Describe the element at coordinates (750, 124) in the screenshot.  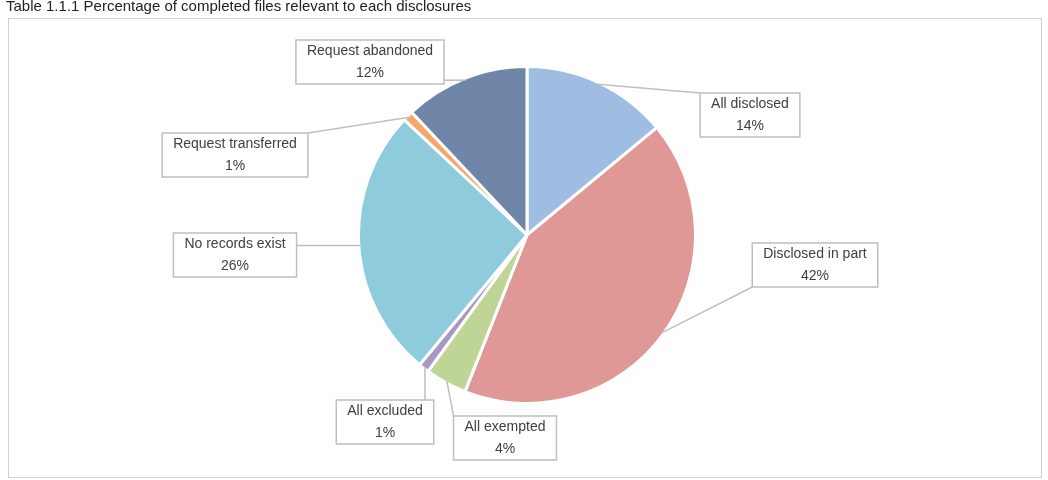
I see `data-label: 14%` at that location.